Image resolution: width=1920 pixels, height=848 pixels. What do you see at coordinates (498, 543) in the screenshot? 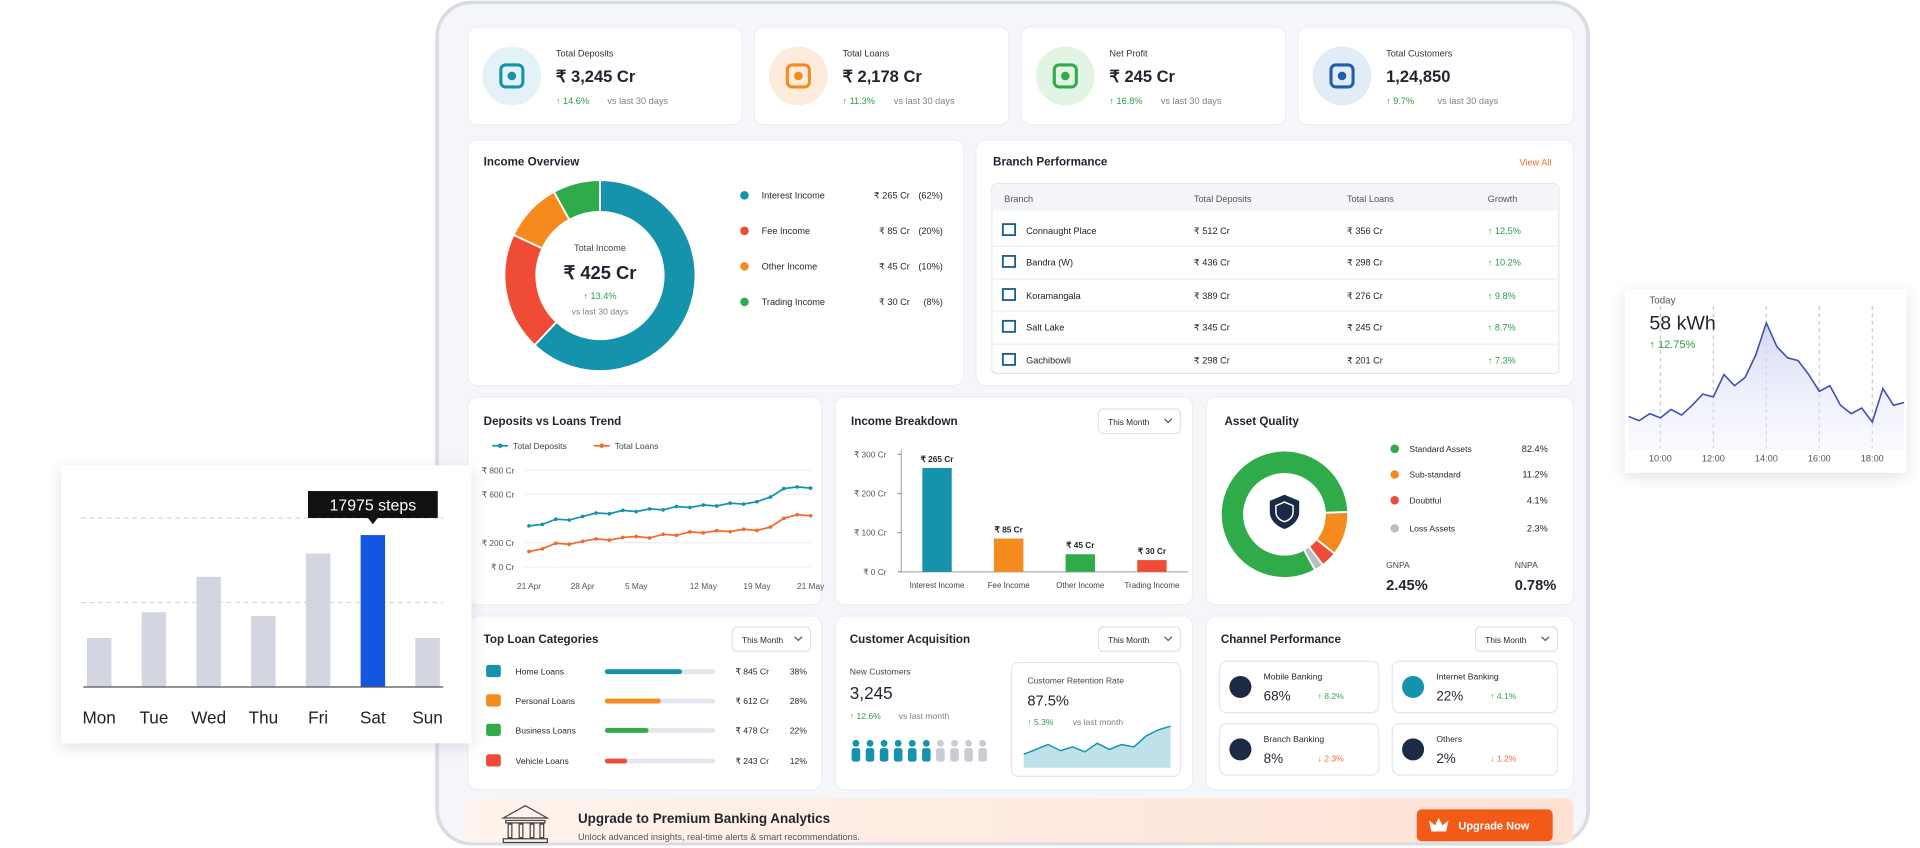
I see `y-tick-label: ₹ 200 Cr` at bounding box center [498, 543].